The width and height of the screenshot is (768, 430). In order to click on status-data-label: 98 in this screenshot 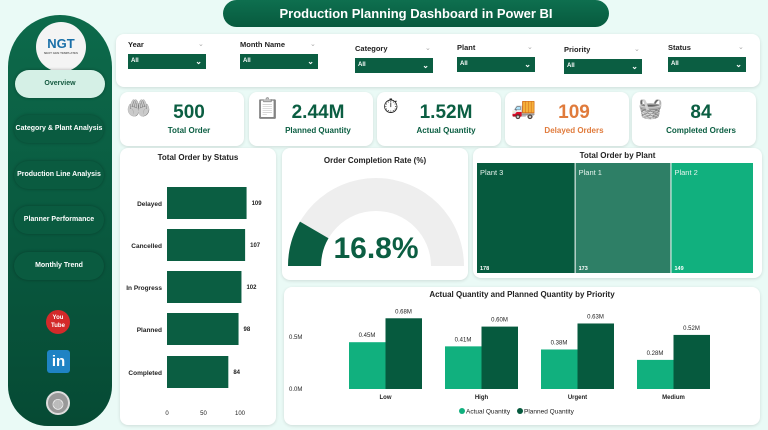, I will do `click(247, 330)`.